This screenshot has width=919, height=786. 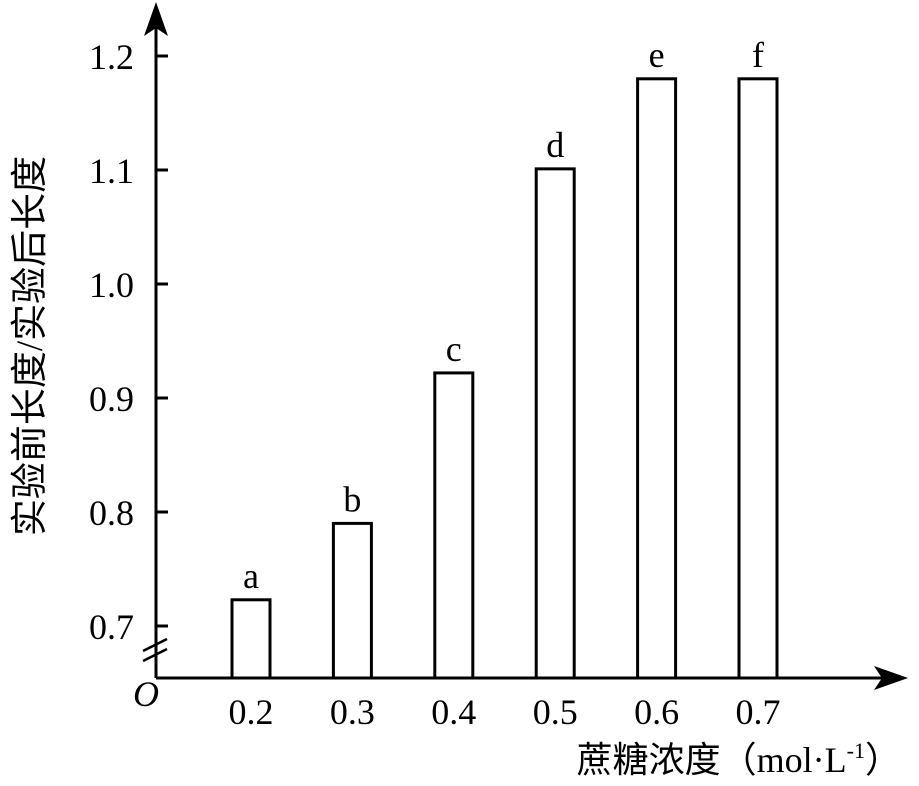 What do you see at coordinates (454, 525) in the screenshot?
I see `bar-c` at bounding box center [454, 525].